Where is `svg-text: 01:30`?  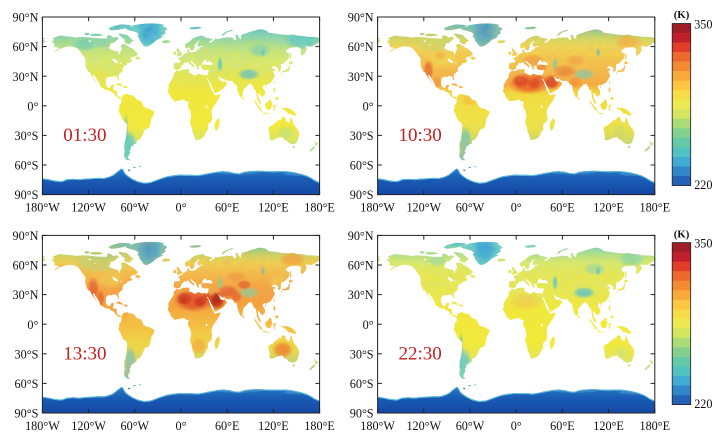 svg-text: 01:30 is located at coordinates (84, 135).